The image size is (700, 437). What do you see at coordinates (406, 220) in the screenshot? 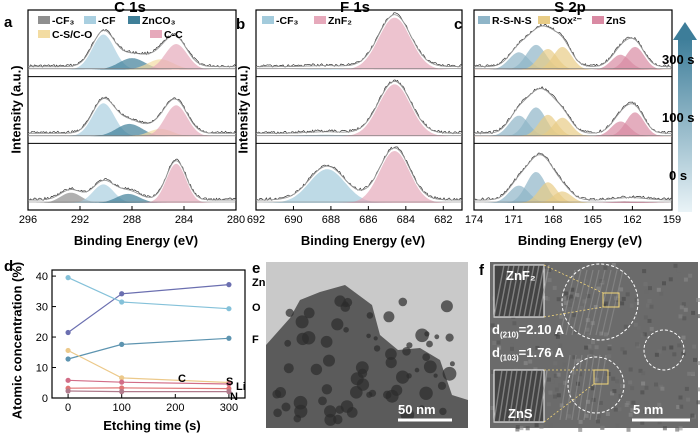
I see `panel-b-xtick-label: 684` at bounding box center [406, 220].